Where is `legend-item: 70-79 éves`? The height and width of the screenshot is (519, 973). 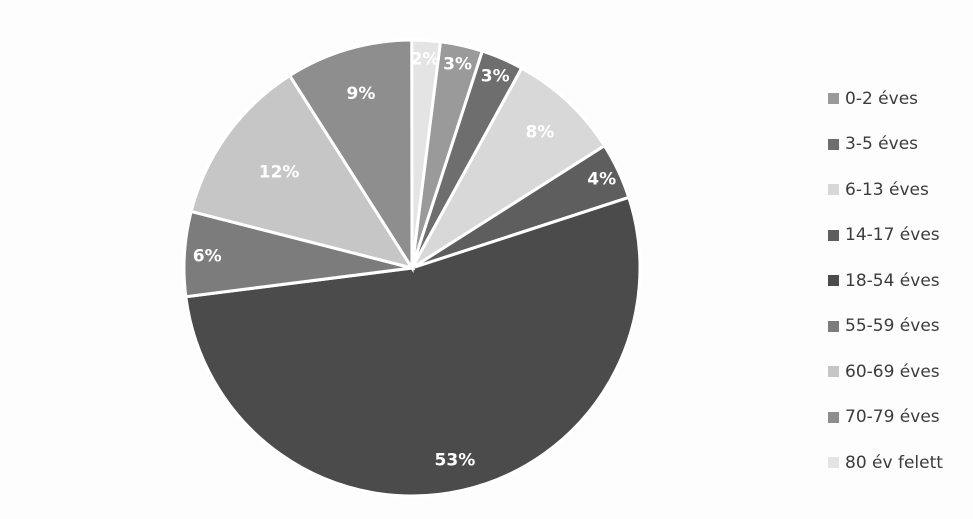
legend-item: 70-79 éves is located at coordinates (898, 418).